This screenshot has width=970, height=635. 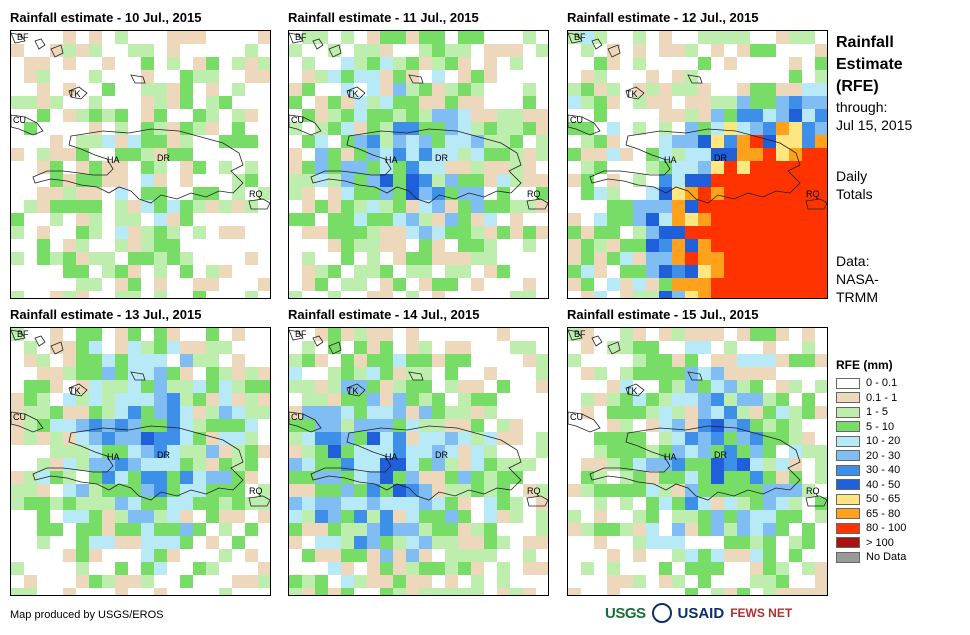 What do you see at coordinates (163, 158) in the screenshot?
I see `country-label: DR` at bounding box center [163, 158].